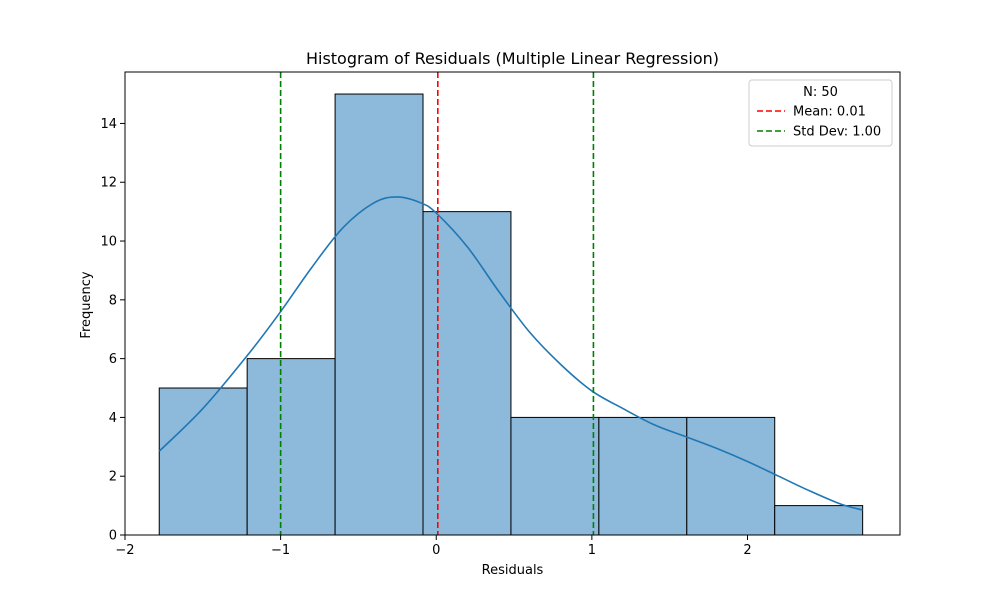 This screenshot has height=600, width=1000. I want to click on x-axis-ticks: −2 −1 0 1 2, so click(433, 546).